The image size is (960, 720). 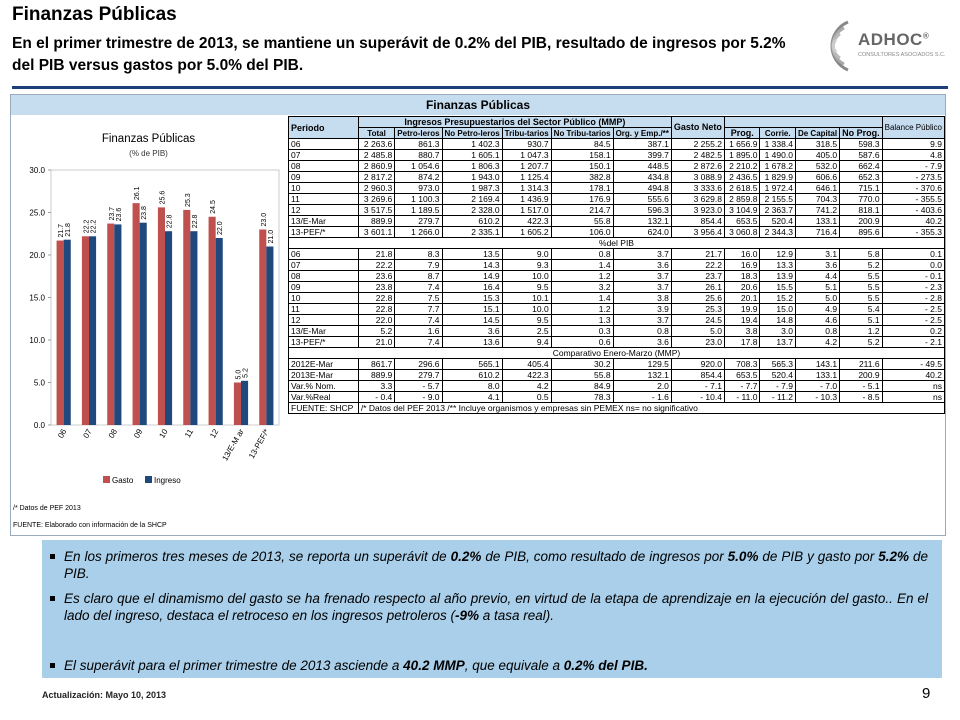 What do you see at coordinates (817, 221) in the screenshot?
I see `table-cell: 133.1` at bounding box center [817, 221].